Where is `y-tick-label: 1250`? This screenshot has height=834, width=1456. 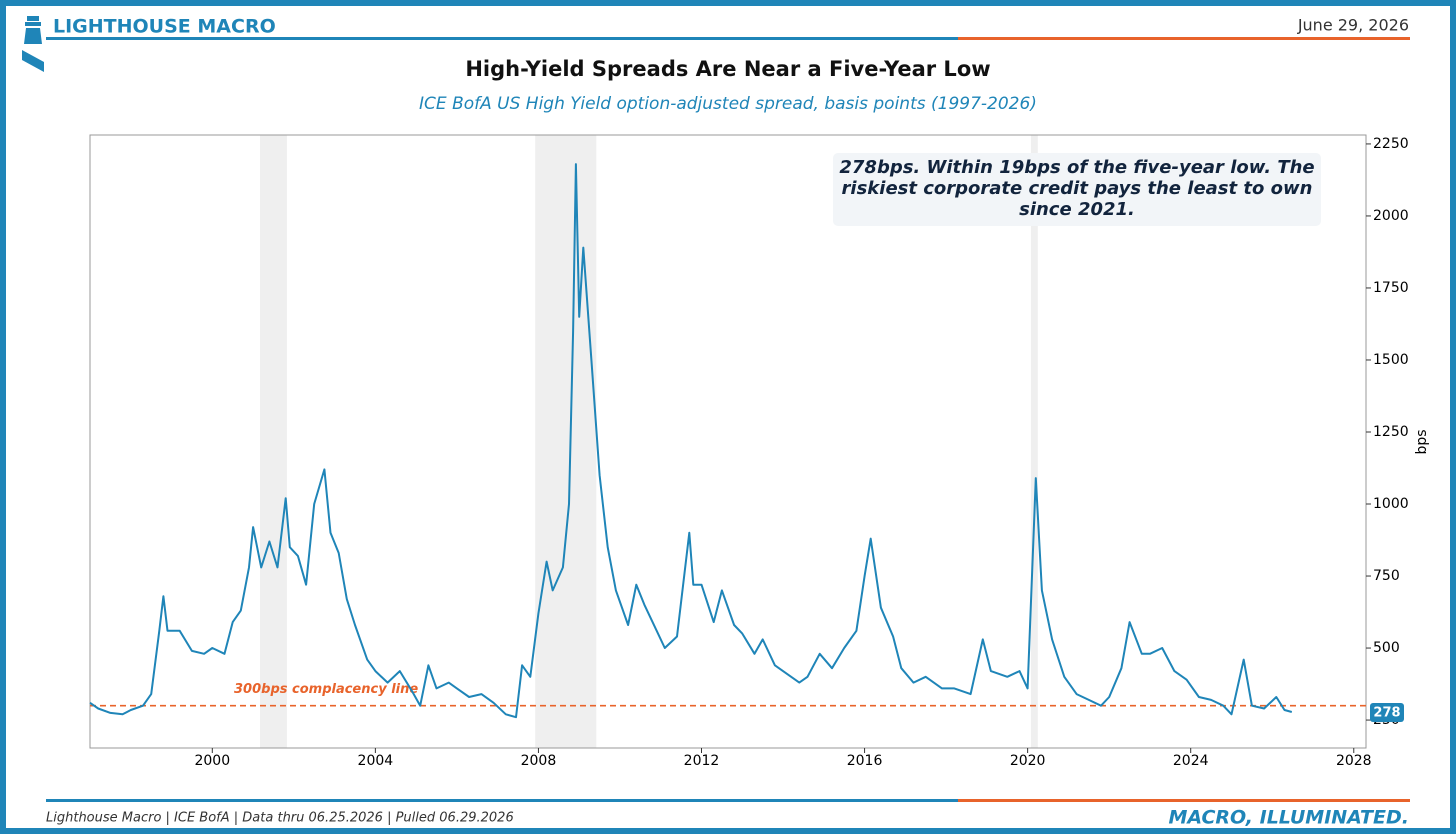 y-tick-label: 1250 is located at coordinates (1391, 432).